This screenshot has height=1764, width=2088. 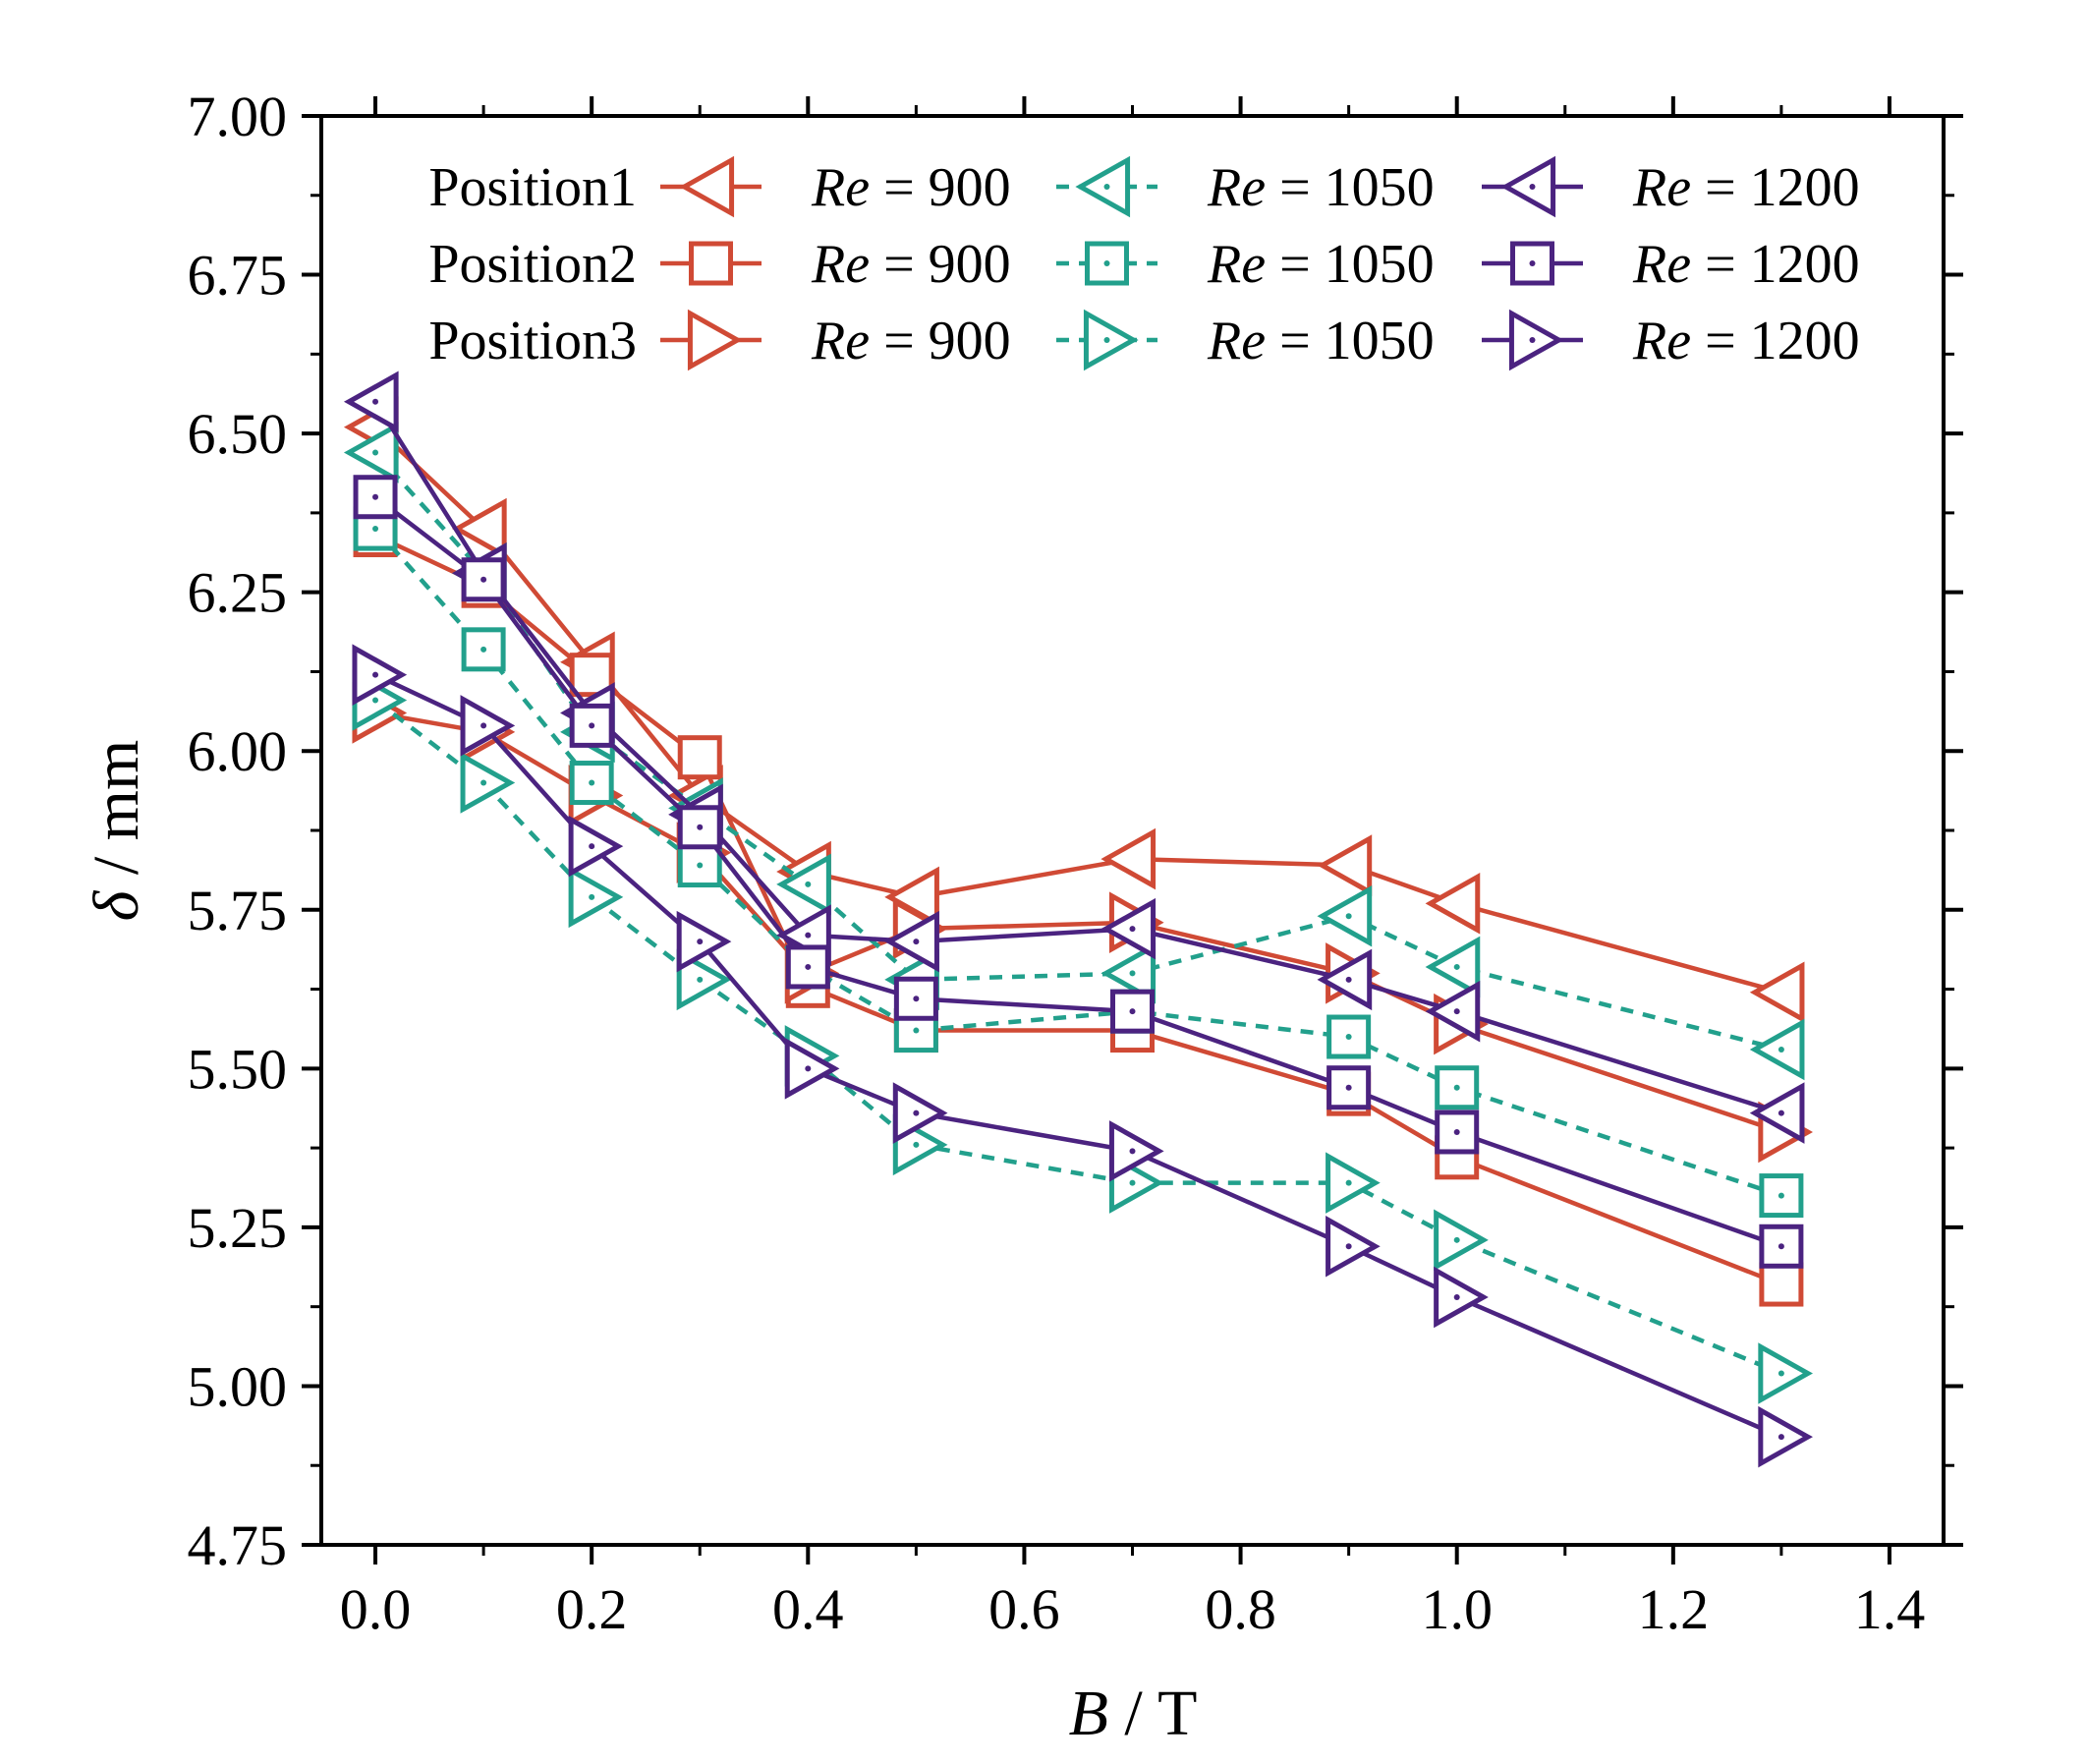 What do you see at coordinates (592, 1609) in the screenshot?
I see `x-tick-label: 0.2` at bounding box center [592, 1609].